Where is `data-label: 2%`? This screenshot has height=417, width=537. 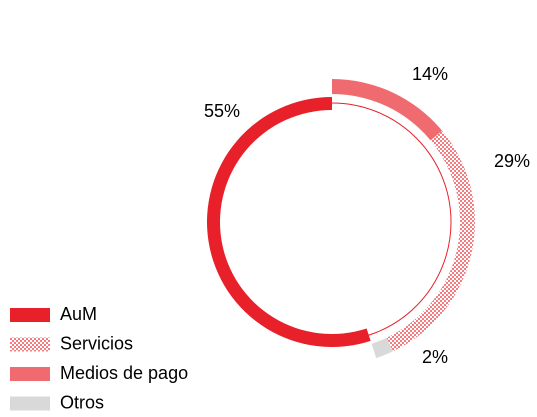 data-label: 2% is located at coordinates (435, 357).